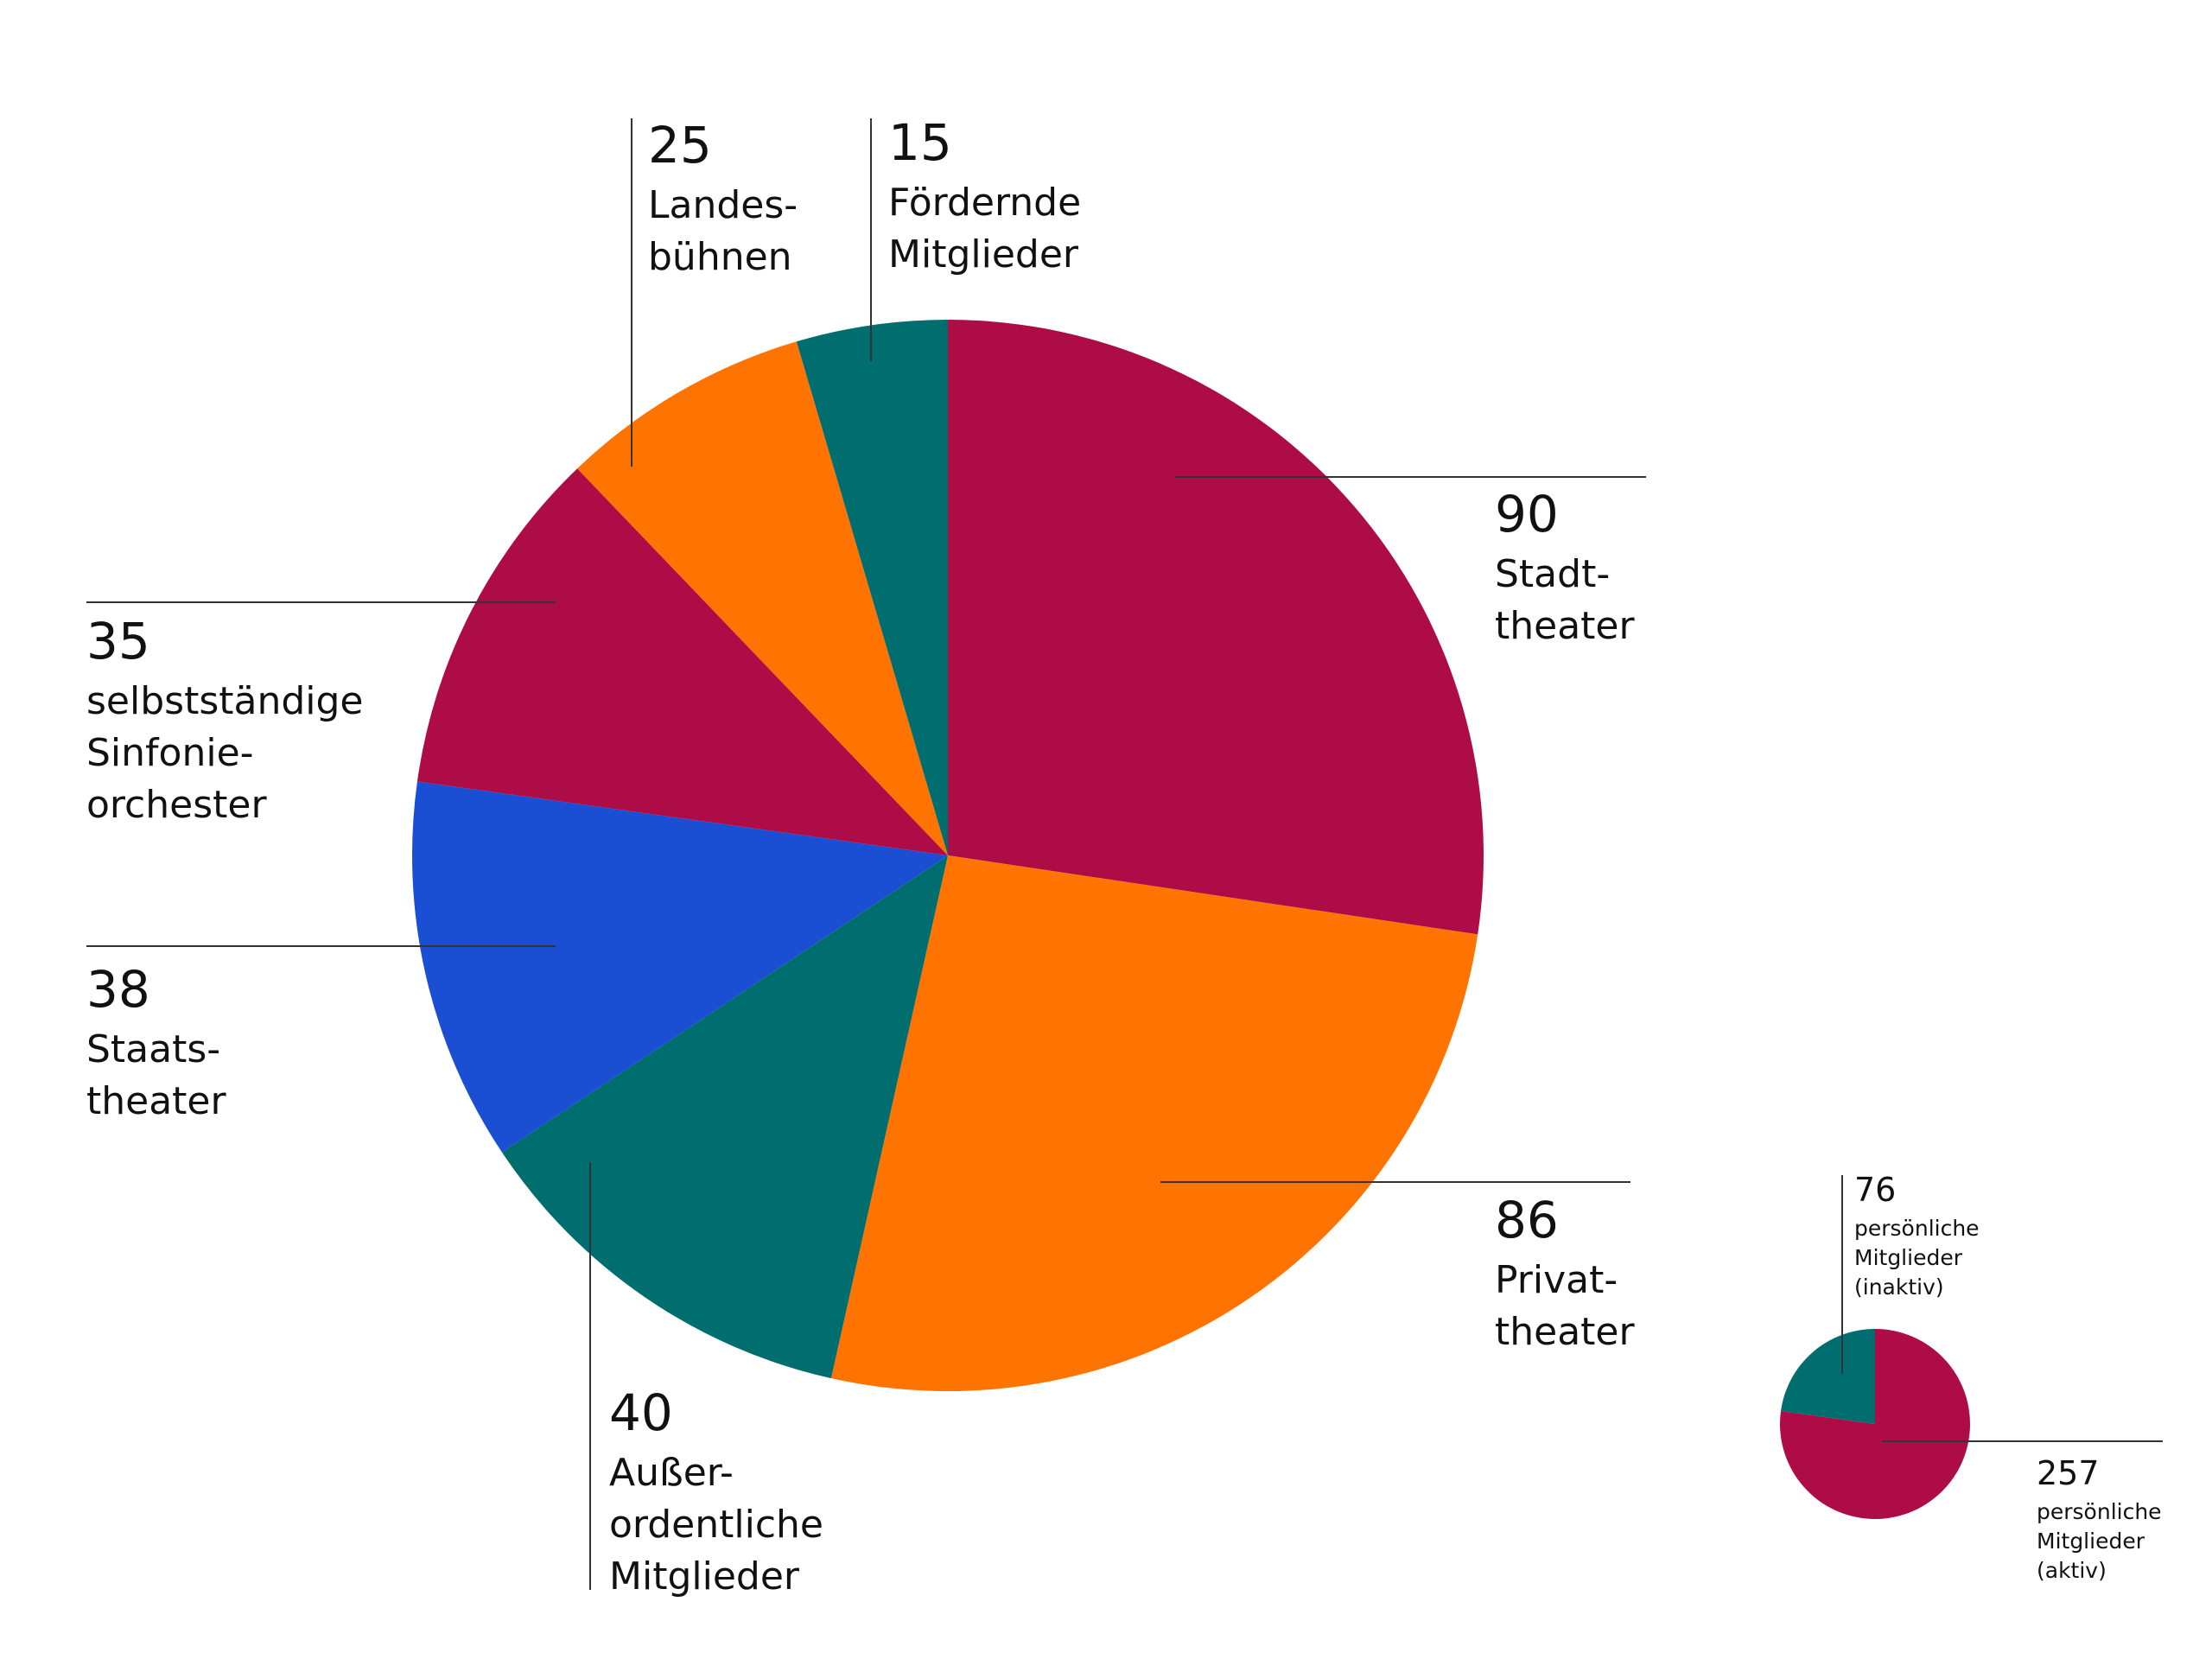 Image resolution: width=2212 pixels, height=1659 pixels. What do you see at coordinates (1875, 1190) in the screenshot?
I see `pie2-value-label-2: 76` at bounding box center [1875, 1190].